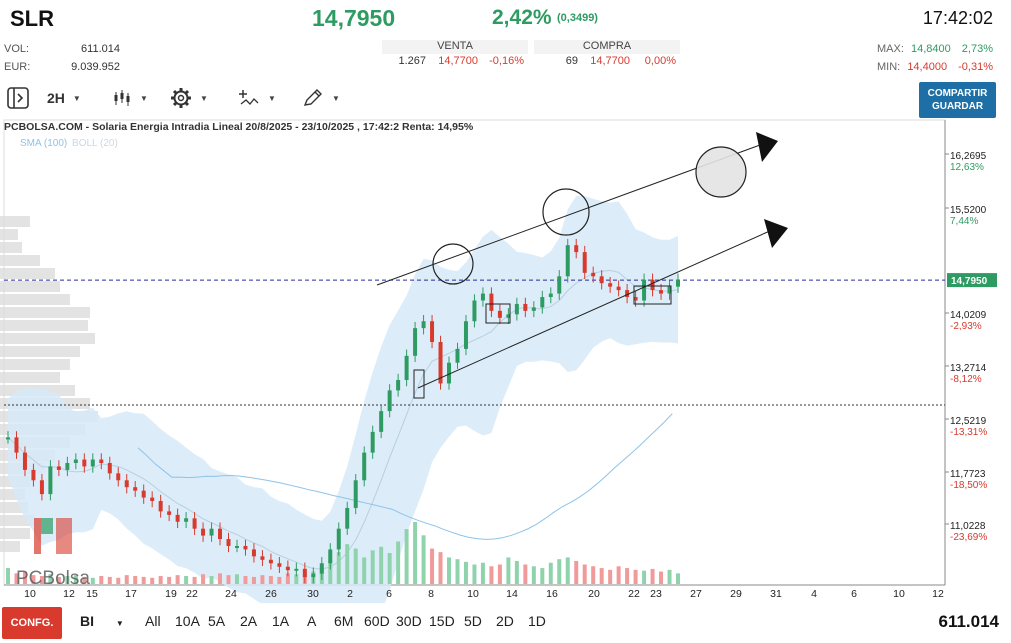 This screenshot has width=1011, height=643. What do you see at coordinates (610, 61) in the screenshot?
I see `buy-price: 14,7700` at bounding box center [610, 61].